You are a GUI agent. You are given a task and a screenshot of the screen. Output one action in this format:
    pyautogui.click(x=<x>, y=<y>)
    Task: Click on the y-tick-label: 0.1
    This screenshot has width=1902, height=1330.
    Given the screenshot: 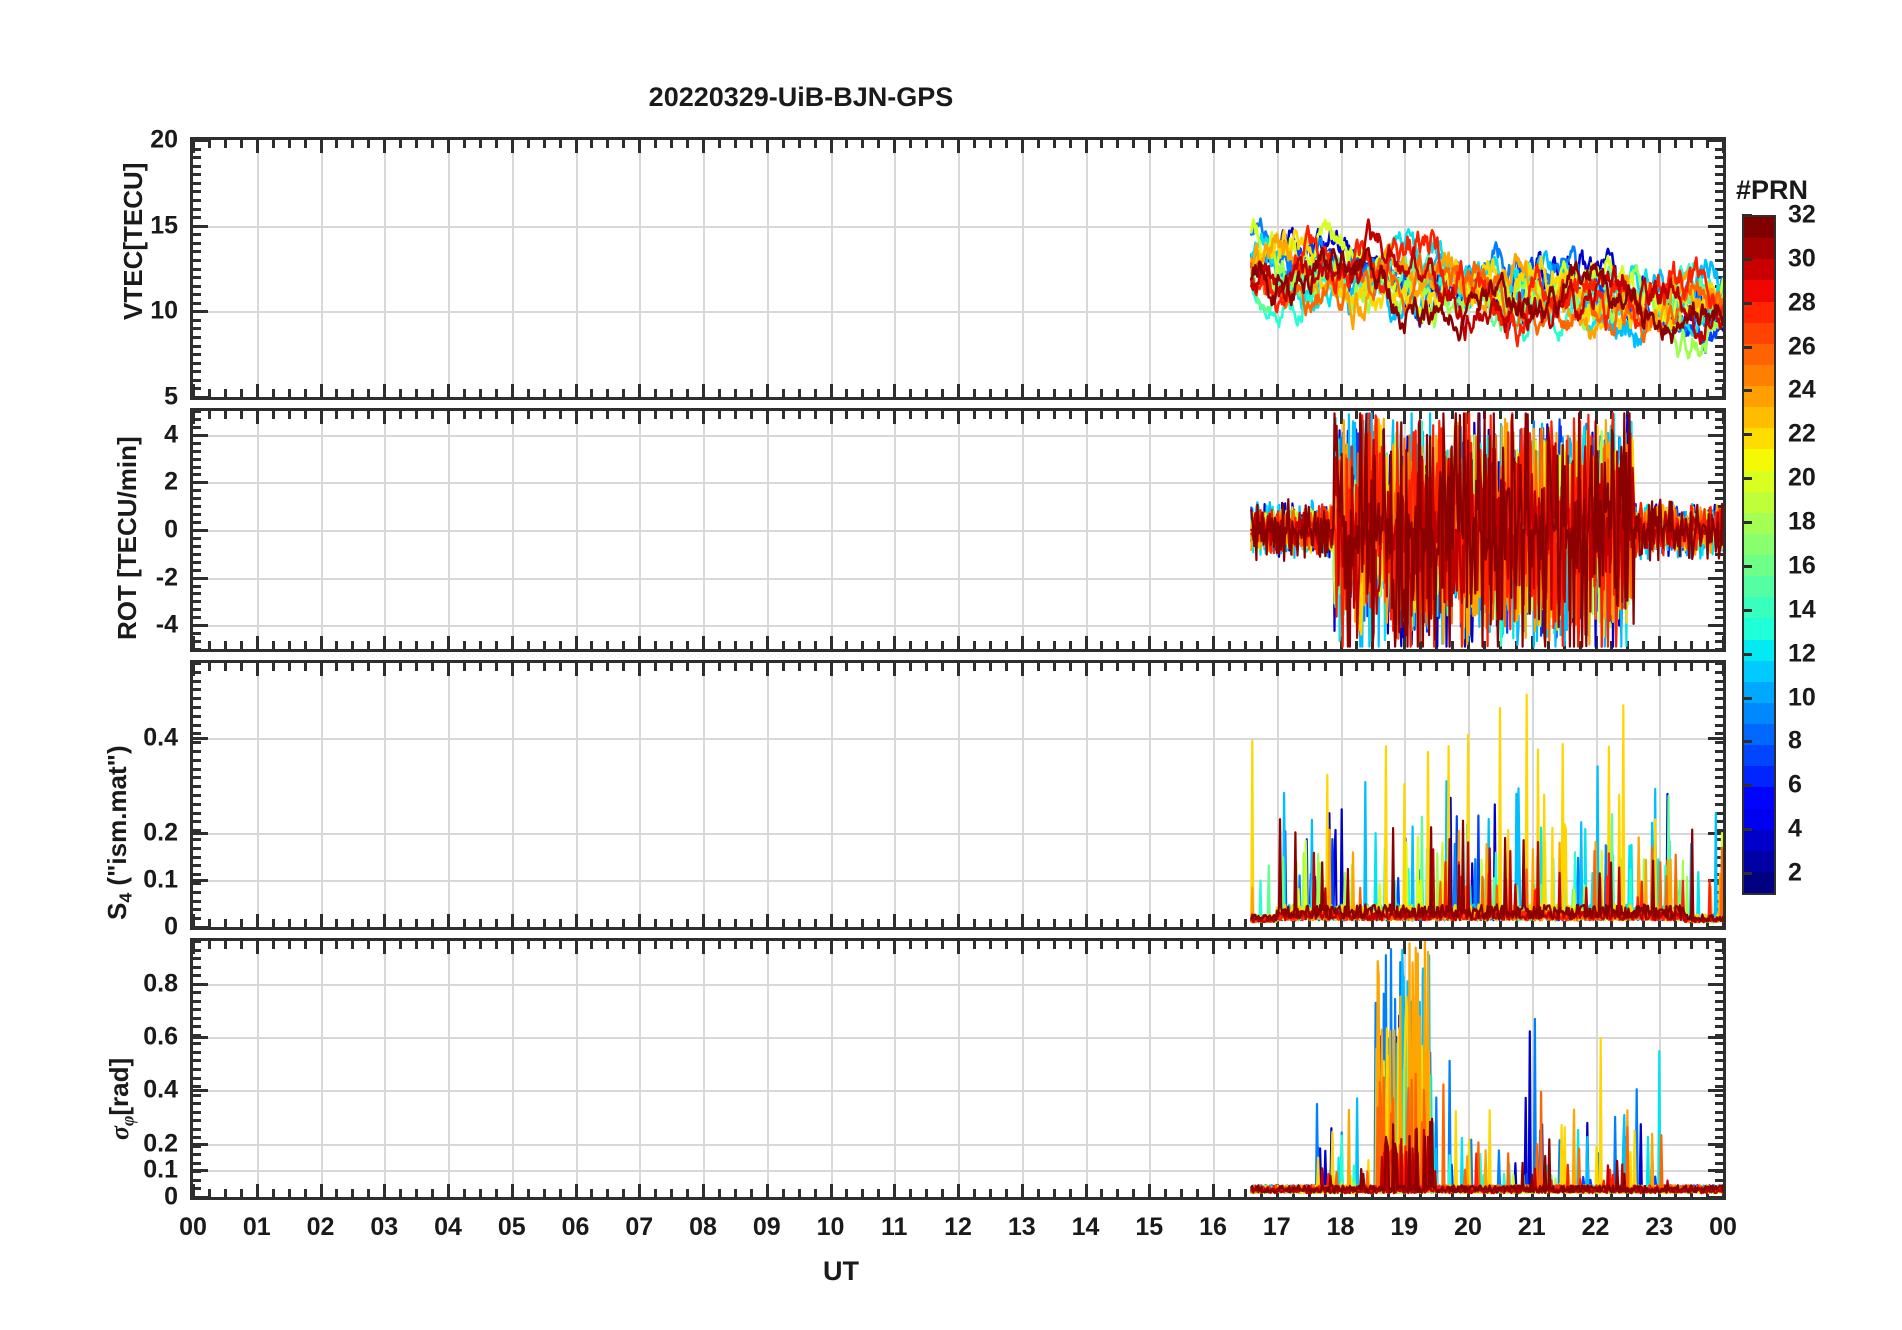 What is the action you would take?
    pyautogui.click(x=160, y=879)
    